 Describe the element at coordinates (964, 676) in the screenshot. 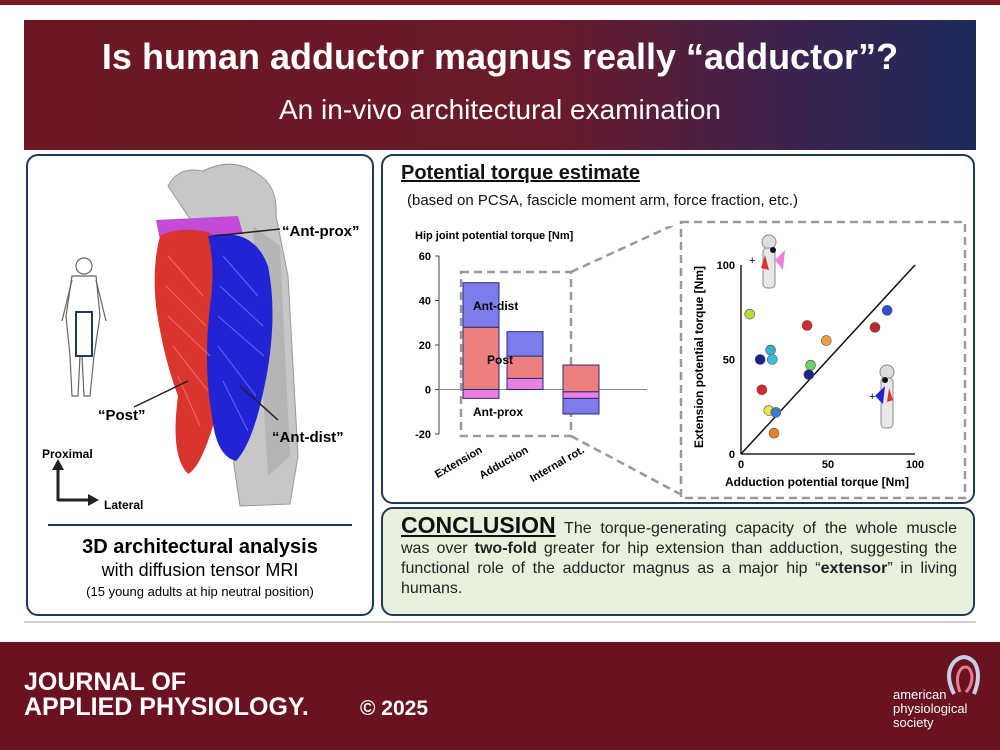

I see `society-logo-icon` at that location.